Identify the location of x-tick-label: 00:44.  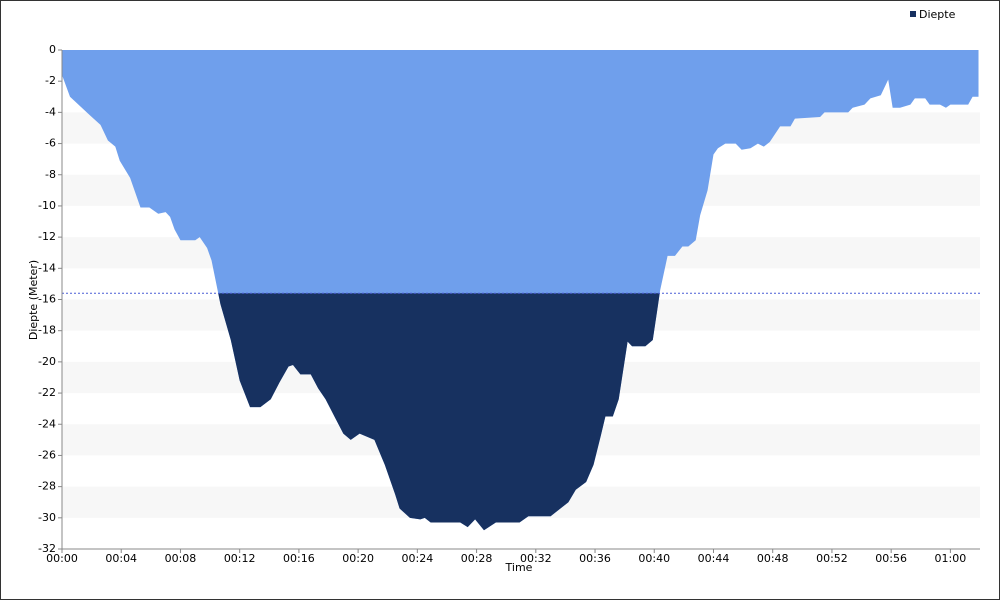
(714, 558).